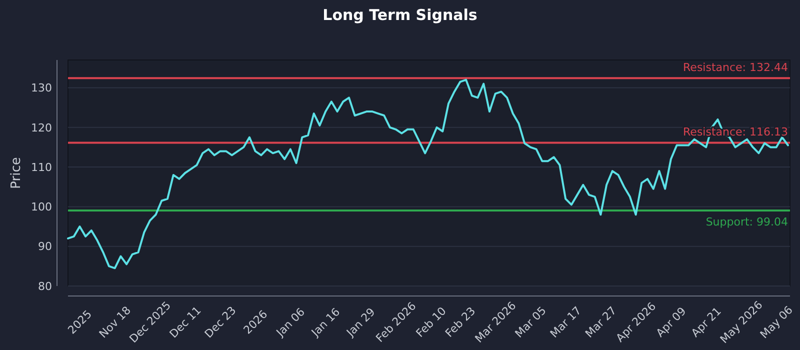 The image size is (800, 350). Describe the element at coordinates (41, 207) in the screenshot. I see `y-tick-label: 100` at that location.